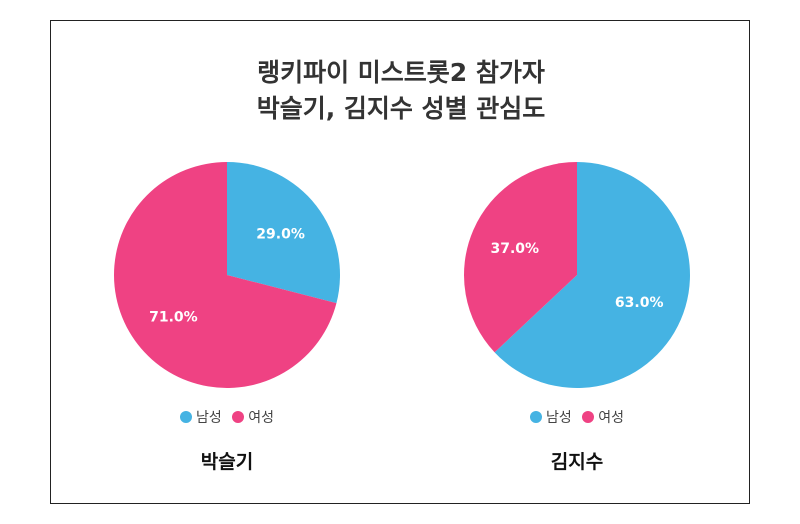  Describe the element at coordinates (401, 72) in the screenshot. I see `chart-title-line1: 랭키파이 미스트롯2 참가자` at that location.